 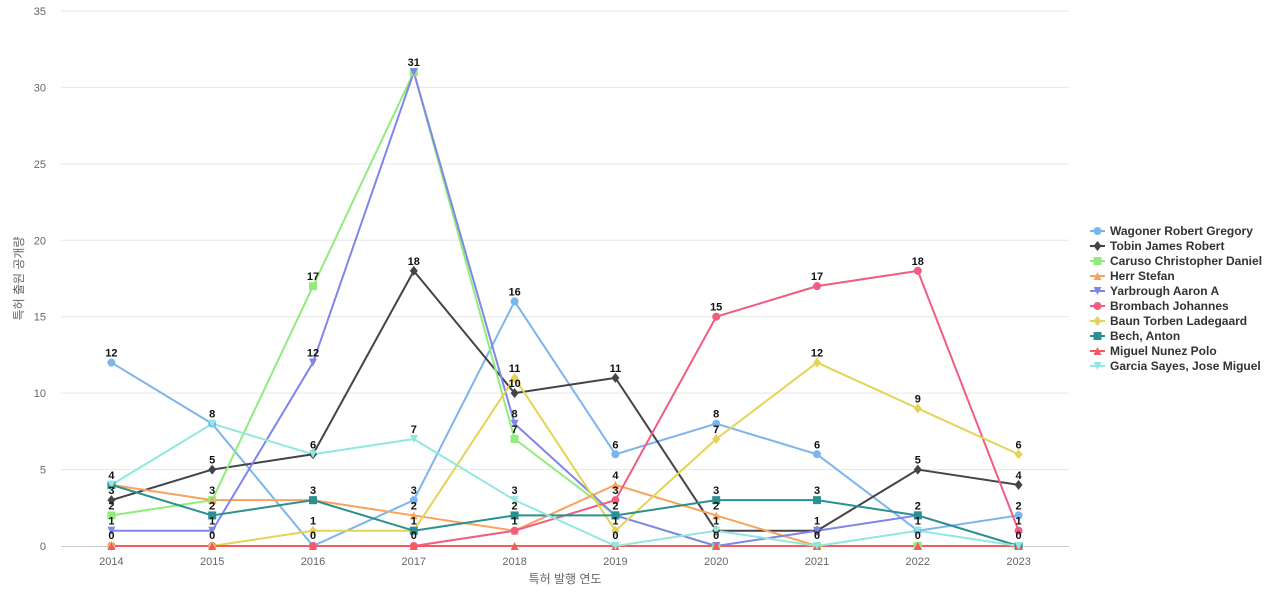 I want to click on data-label: 17, so click(x=313, y=277).